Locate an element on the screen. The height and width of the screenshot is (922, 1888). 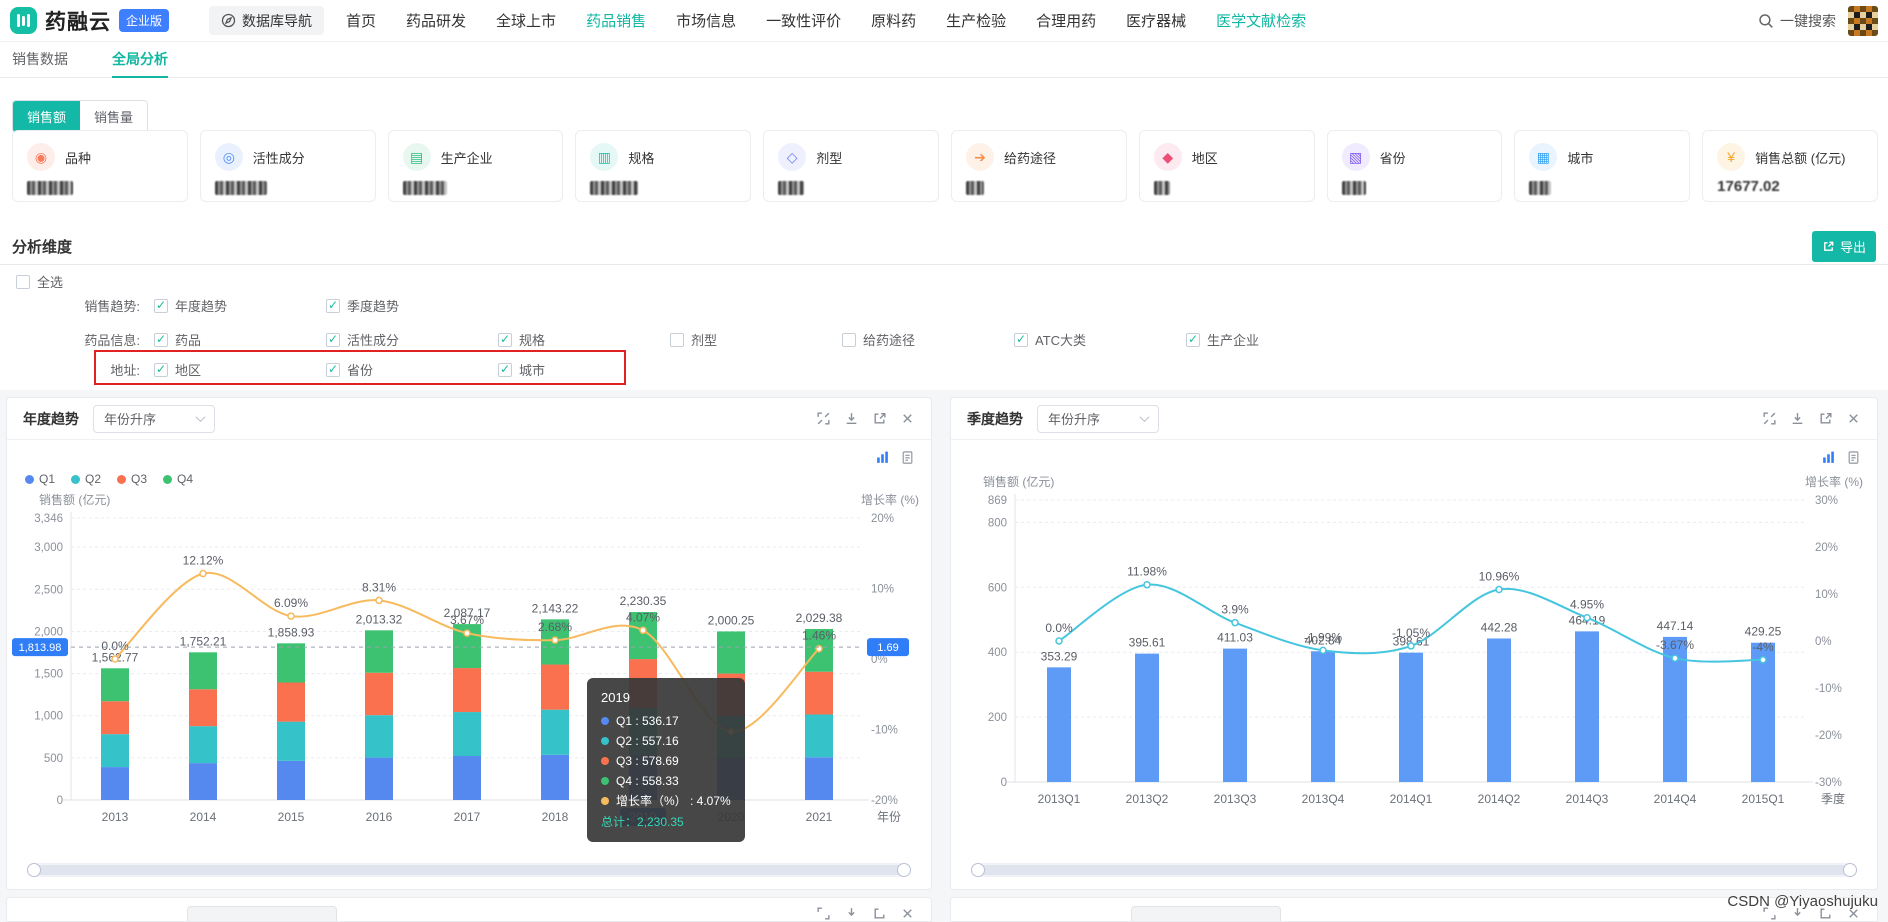
nav-item-api: 原料药 is located at coordinates (894, 21).